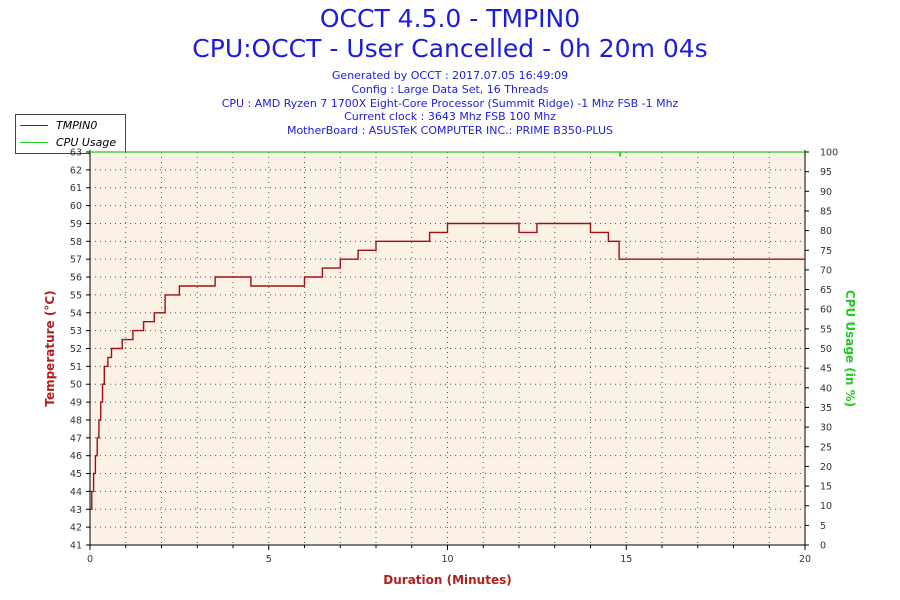  Describe the element at coordinates (76, 420) in the screenshot. I see `y-tick-label: 48` at that location.